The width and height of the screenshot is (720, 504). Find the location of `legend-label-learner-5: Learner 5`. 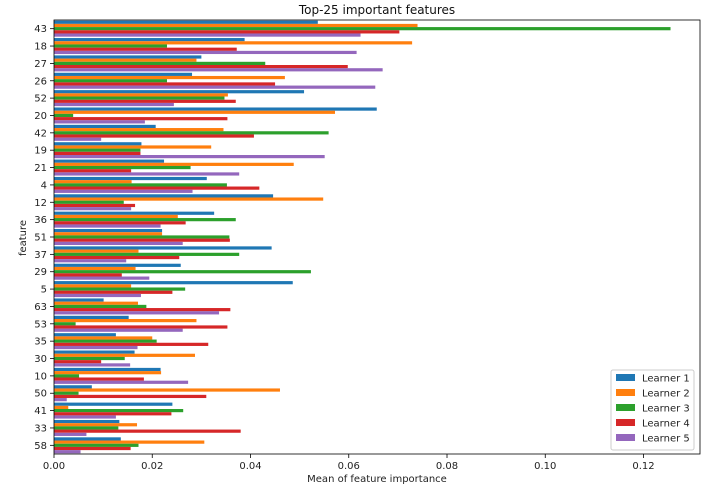

legend-label-learner-5: Learner 5 is located at coordinates (666, 439).